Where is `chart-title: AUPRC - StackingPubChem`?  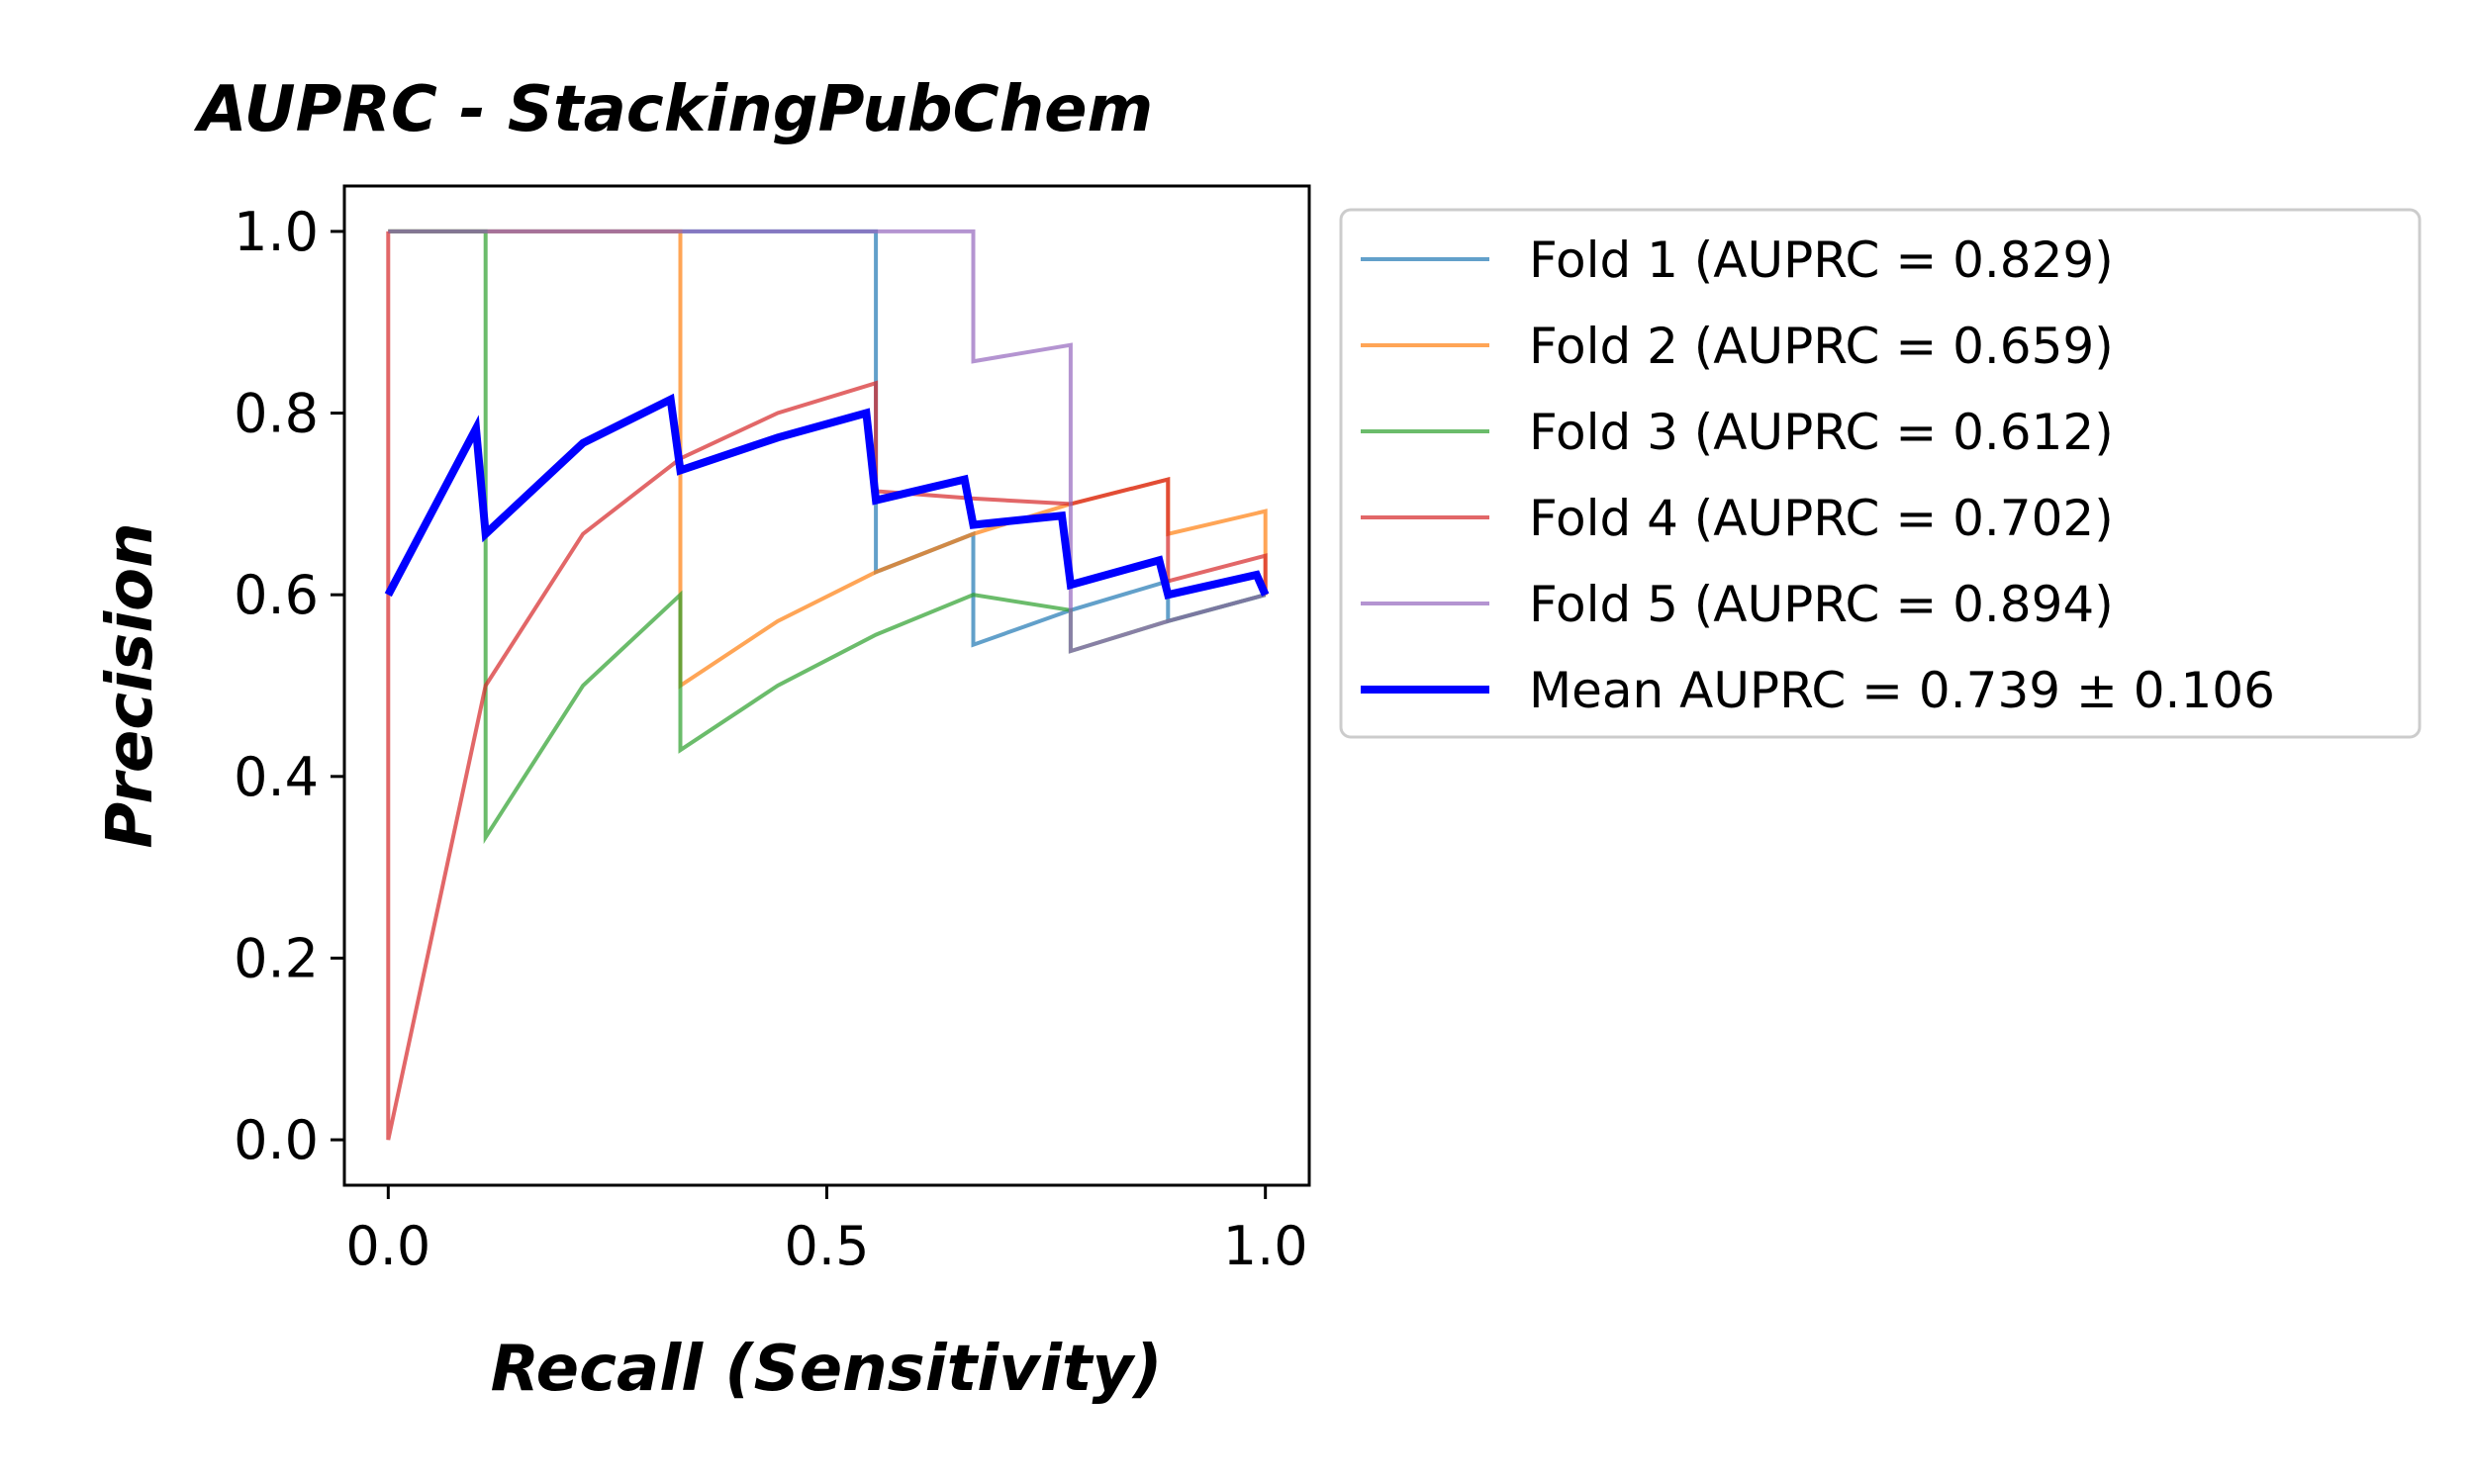
chart-title: AUPRC - StackingPubChem is located at coordinates (673, 109).